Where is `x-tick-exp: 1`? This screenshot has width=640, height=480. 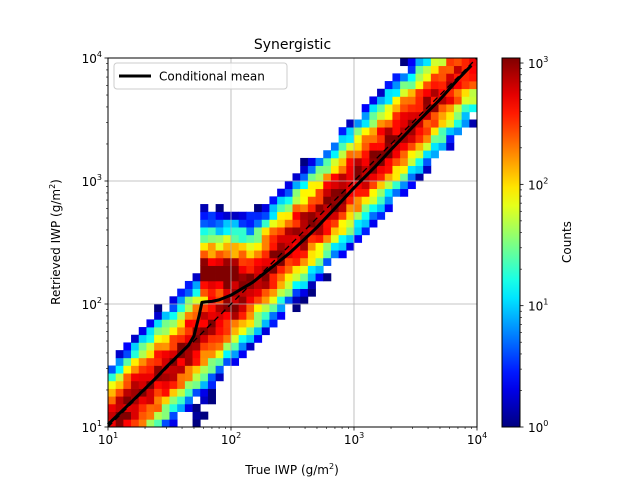
x-tick-exp: 1 is located at coordinates (115, 435).